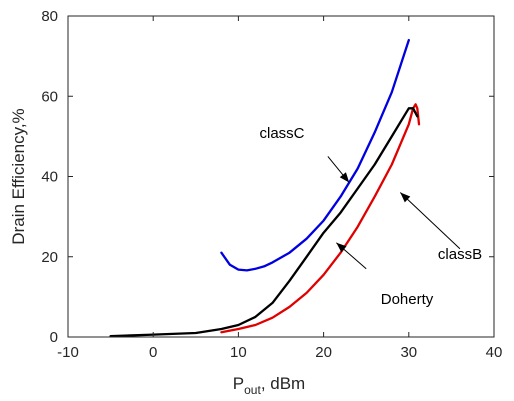  Describe the element at coordinates (49, 16) in the screenshot. I see `y-tick-label: 80` at that location.